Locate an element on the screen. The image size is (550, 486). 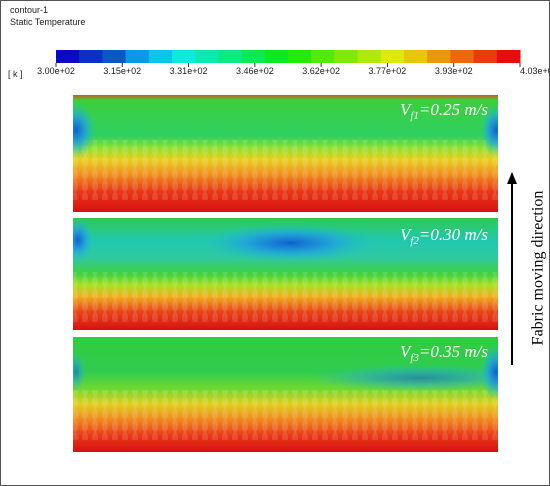
colorbar-tick-label: 3.15e+02 is located at coordinates (122, 71).